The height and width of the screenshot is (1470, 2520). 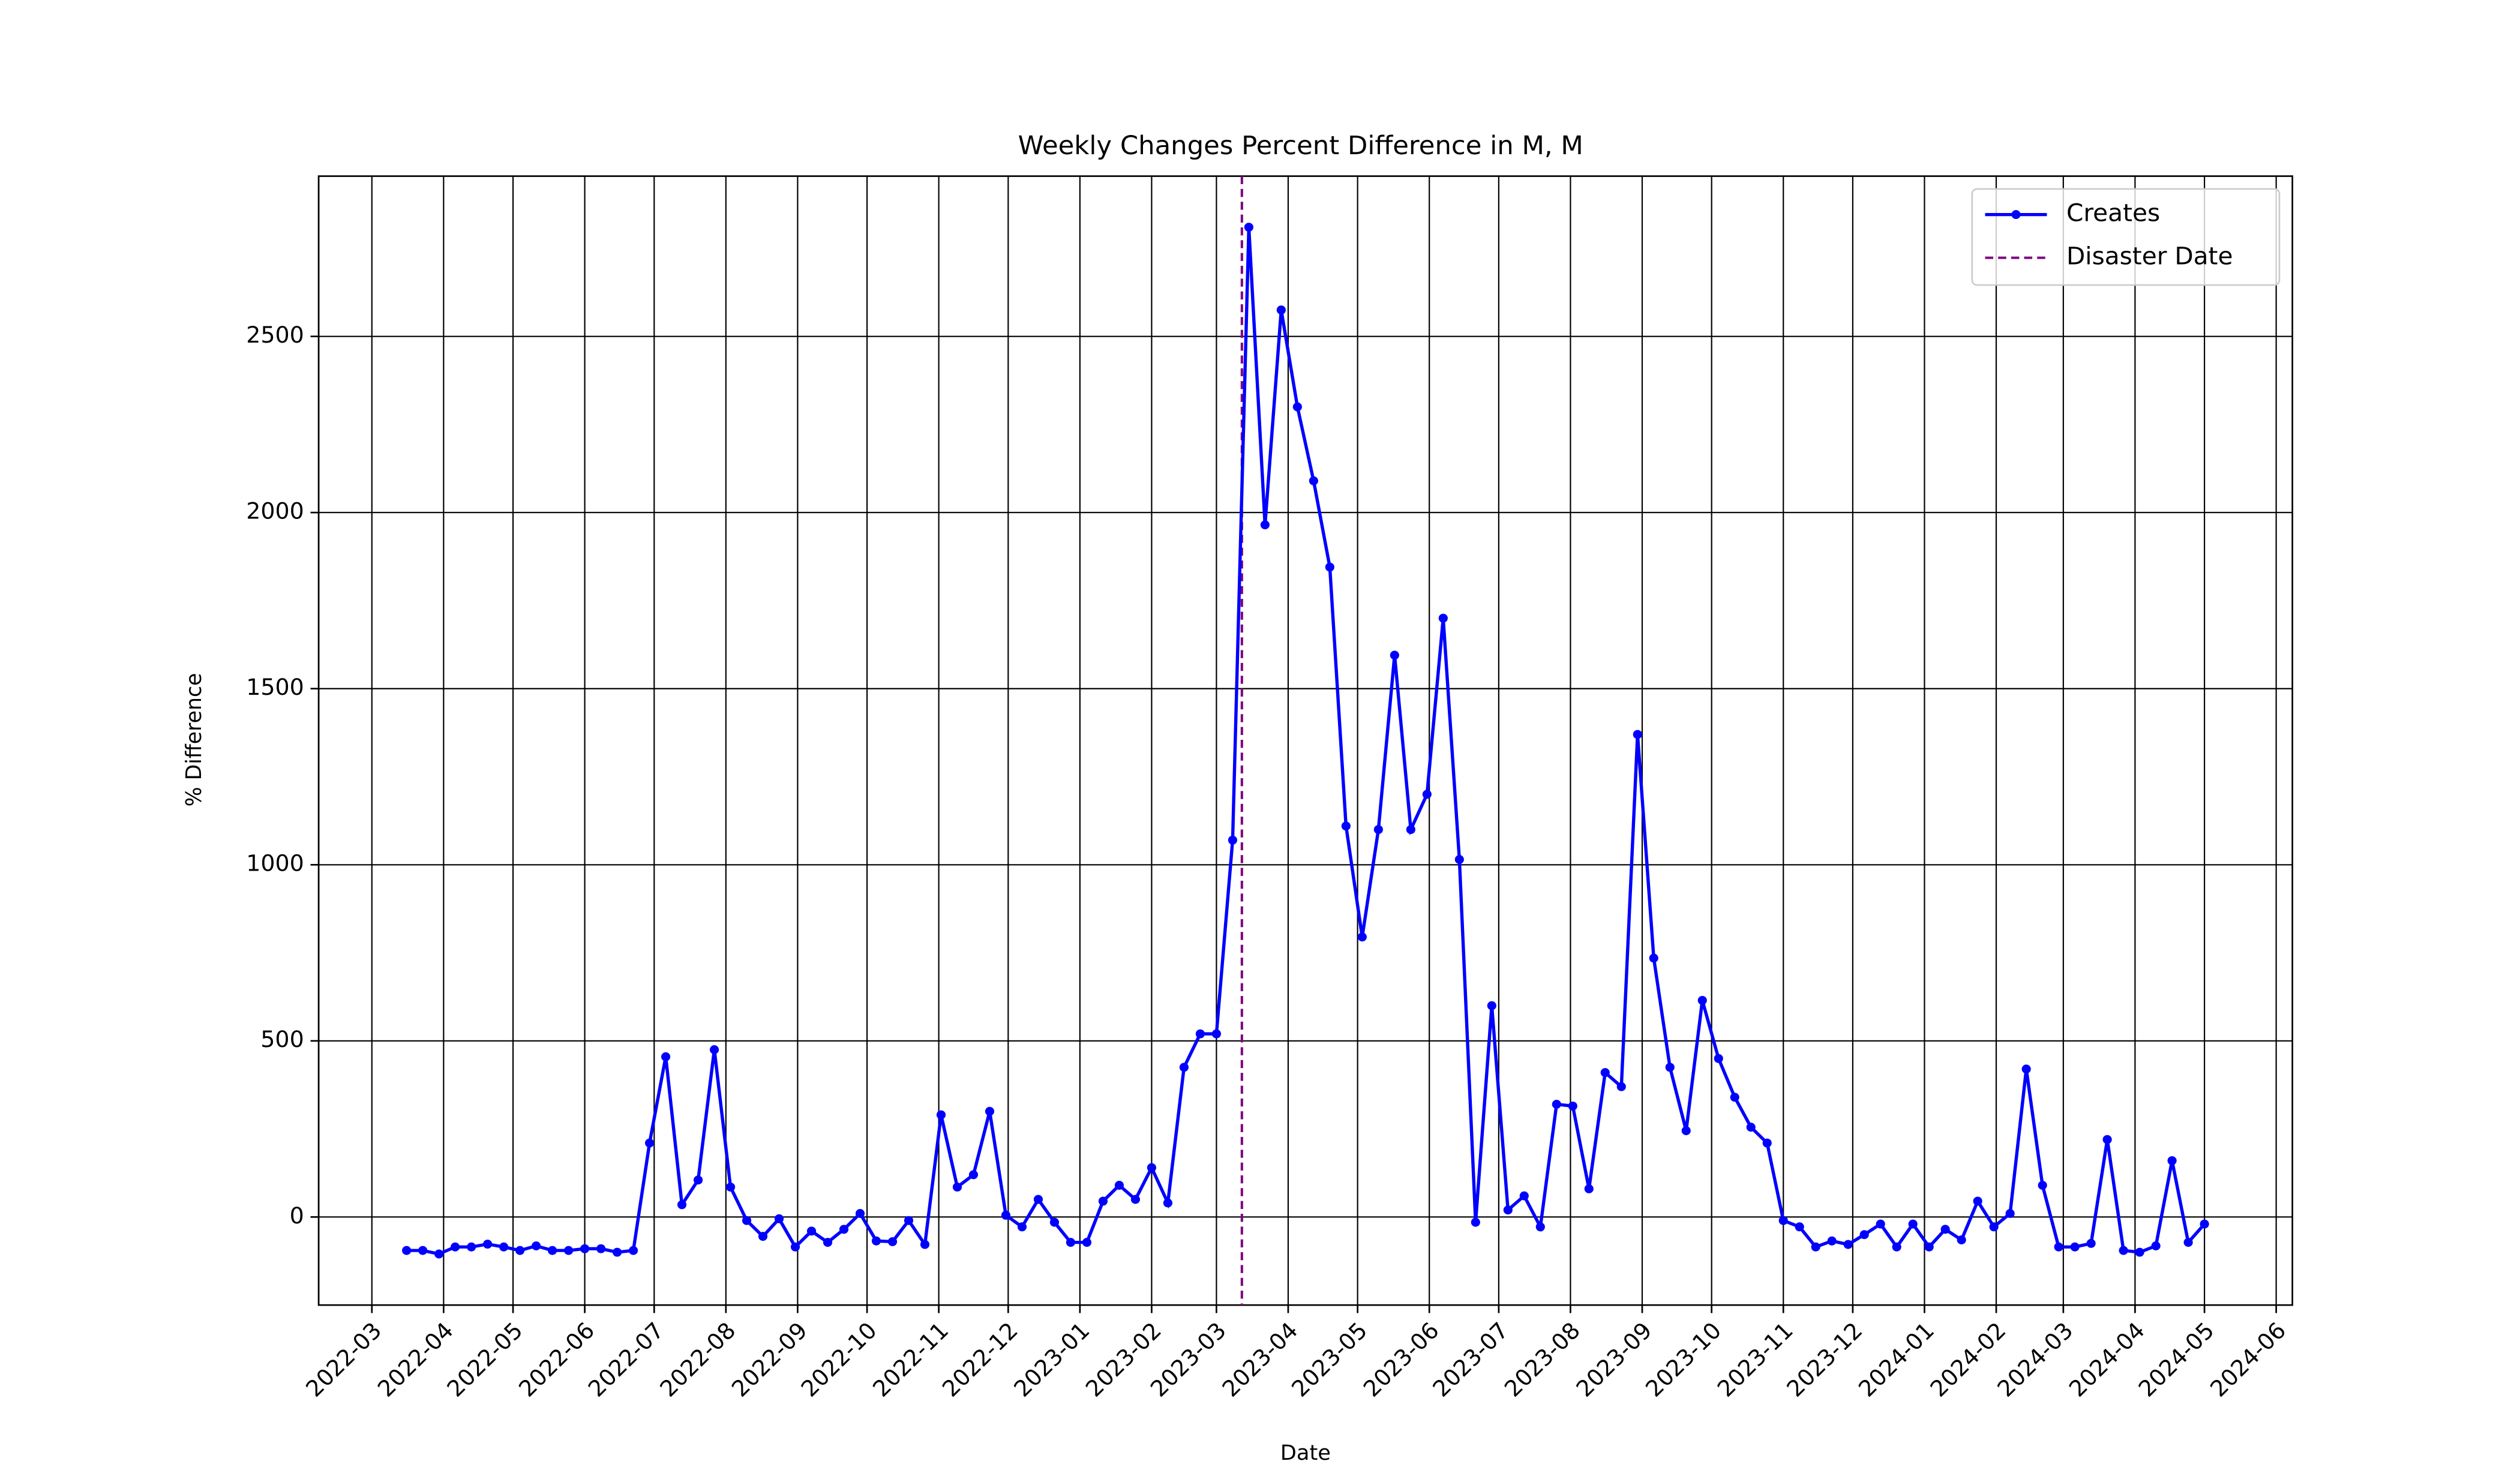 I want to click on legend-box, so click(x=2126, y=237).